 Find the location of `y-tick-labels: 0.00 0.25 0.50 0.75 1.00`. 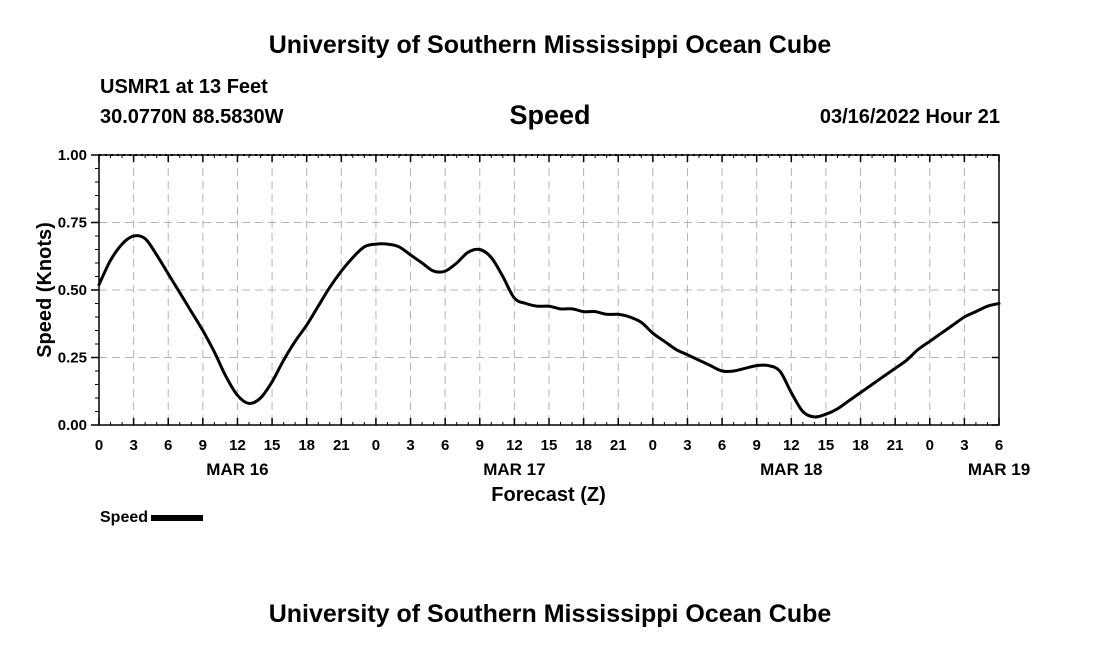

y-tick-labels: 0.00 0.25 0.50 0.75 1.00 is located at coordinates (72, 290).